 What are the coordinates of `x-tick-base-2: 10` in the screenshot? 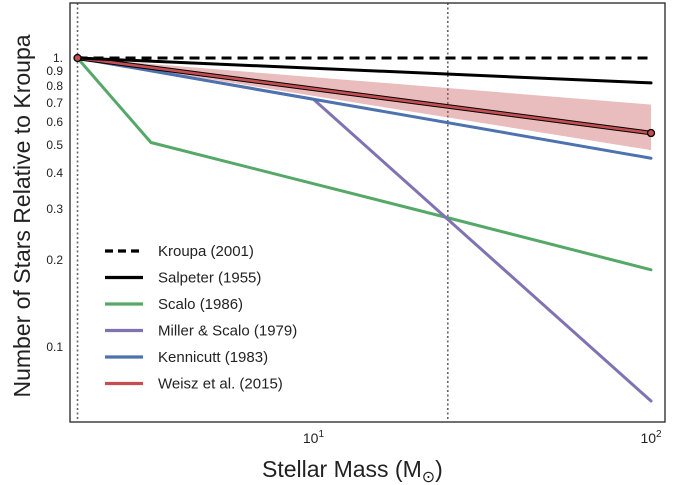 It's located at (648, 438).